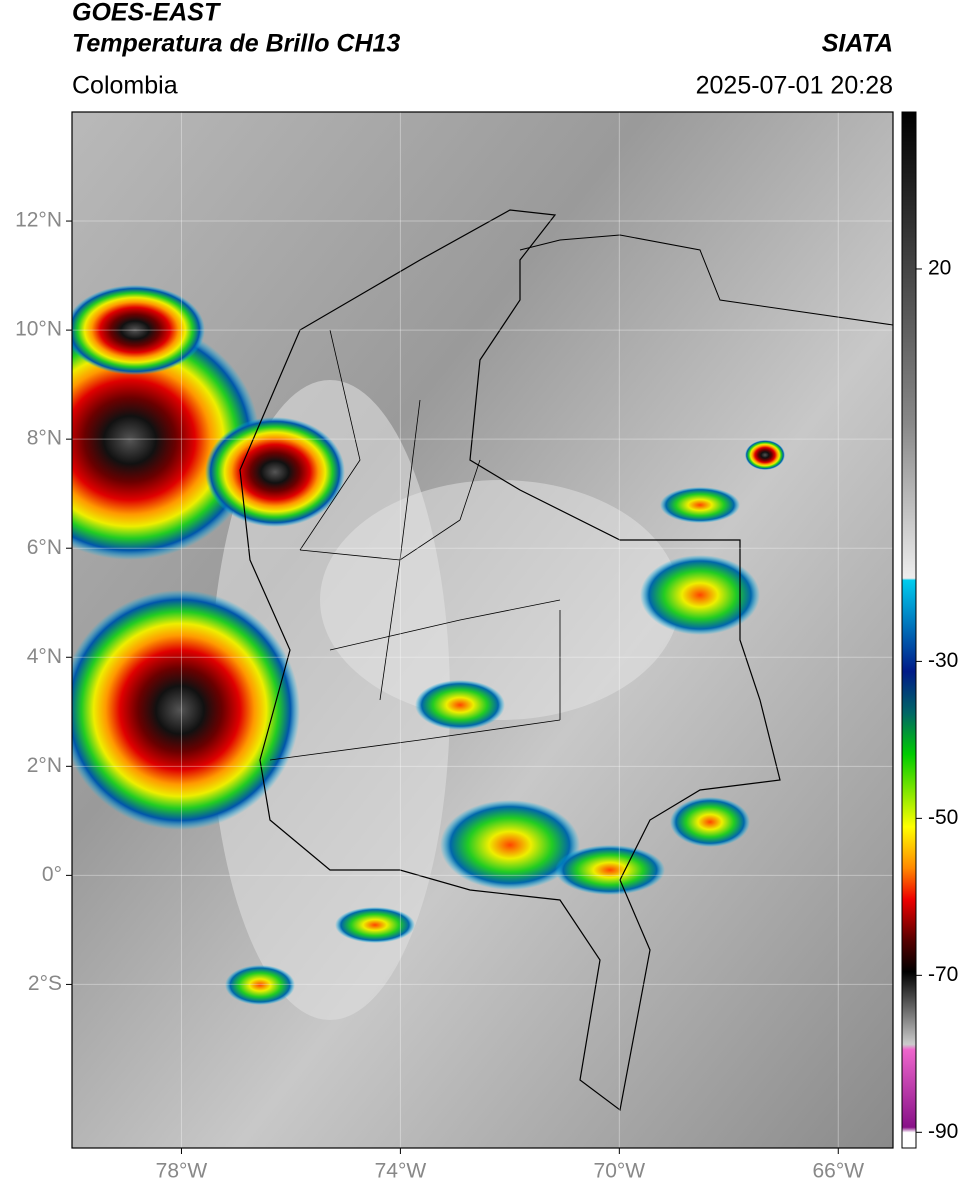 This screenshot has width=966, height=1195. I want to click on colorbar-tick-label: -30, so click(943, 660).